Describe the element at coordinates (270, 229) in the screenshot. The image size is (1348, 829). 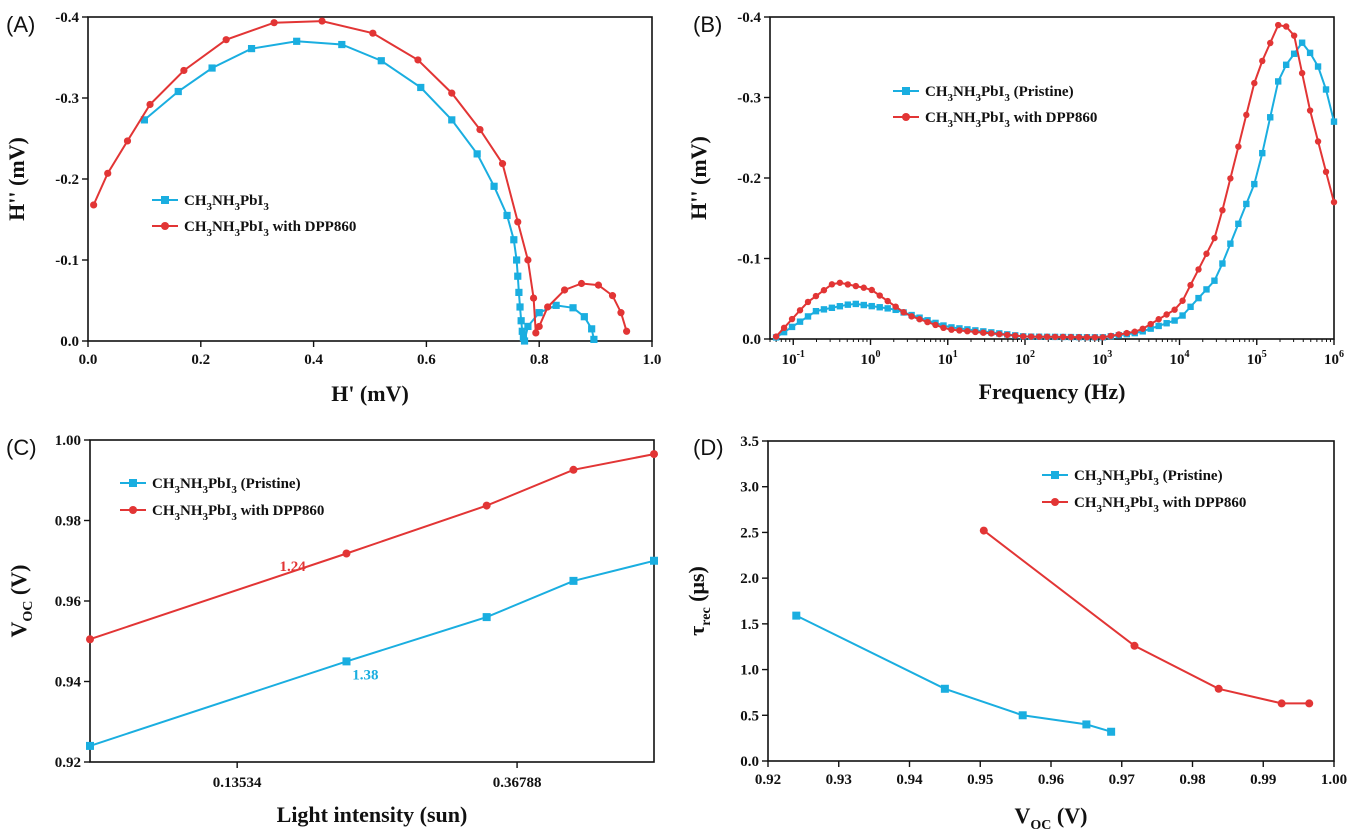
I see `legend-entry: CH3NH3PbI3 with DPP860` at that location.